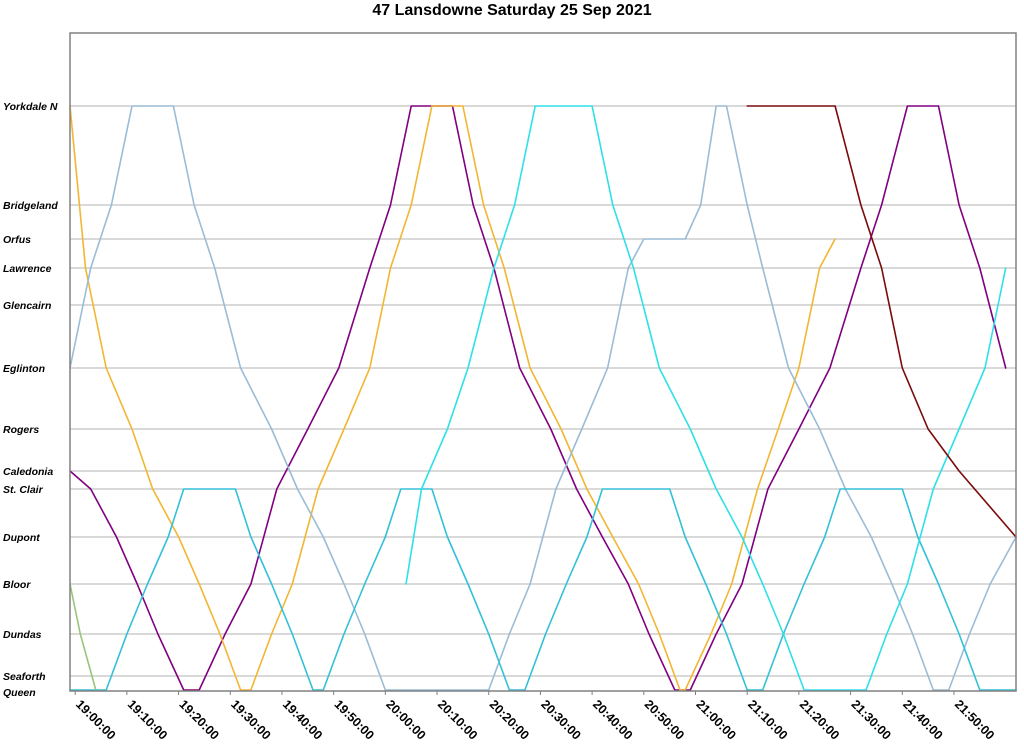 The image size is (1024, 746). Describe the element at coordinates (30, 107) in the screenshot. I see `stop-label-yorkdale-n: Yorkdale N` at that location.